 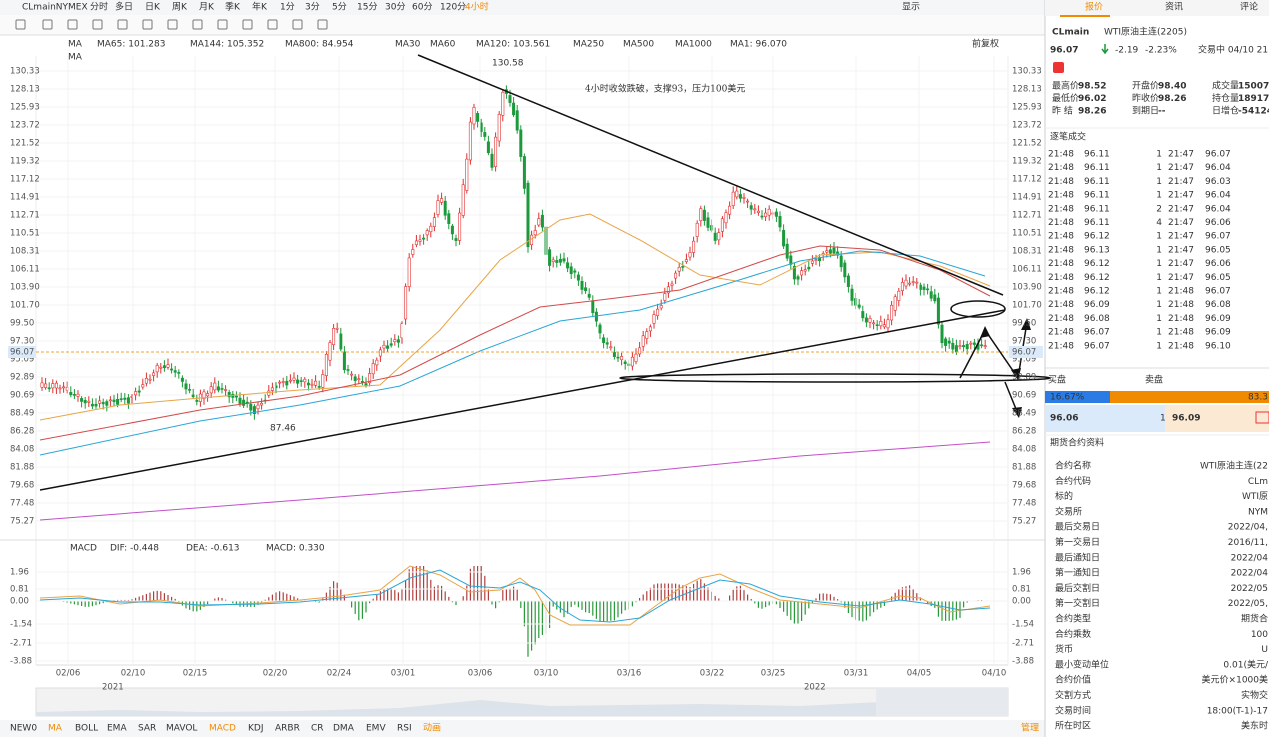 What do you see at coordinates (1174, 7) in the screenshot?
I see `panel-tab: 资讯` at bounding box center [1174, 7].